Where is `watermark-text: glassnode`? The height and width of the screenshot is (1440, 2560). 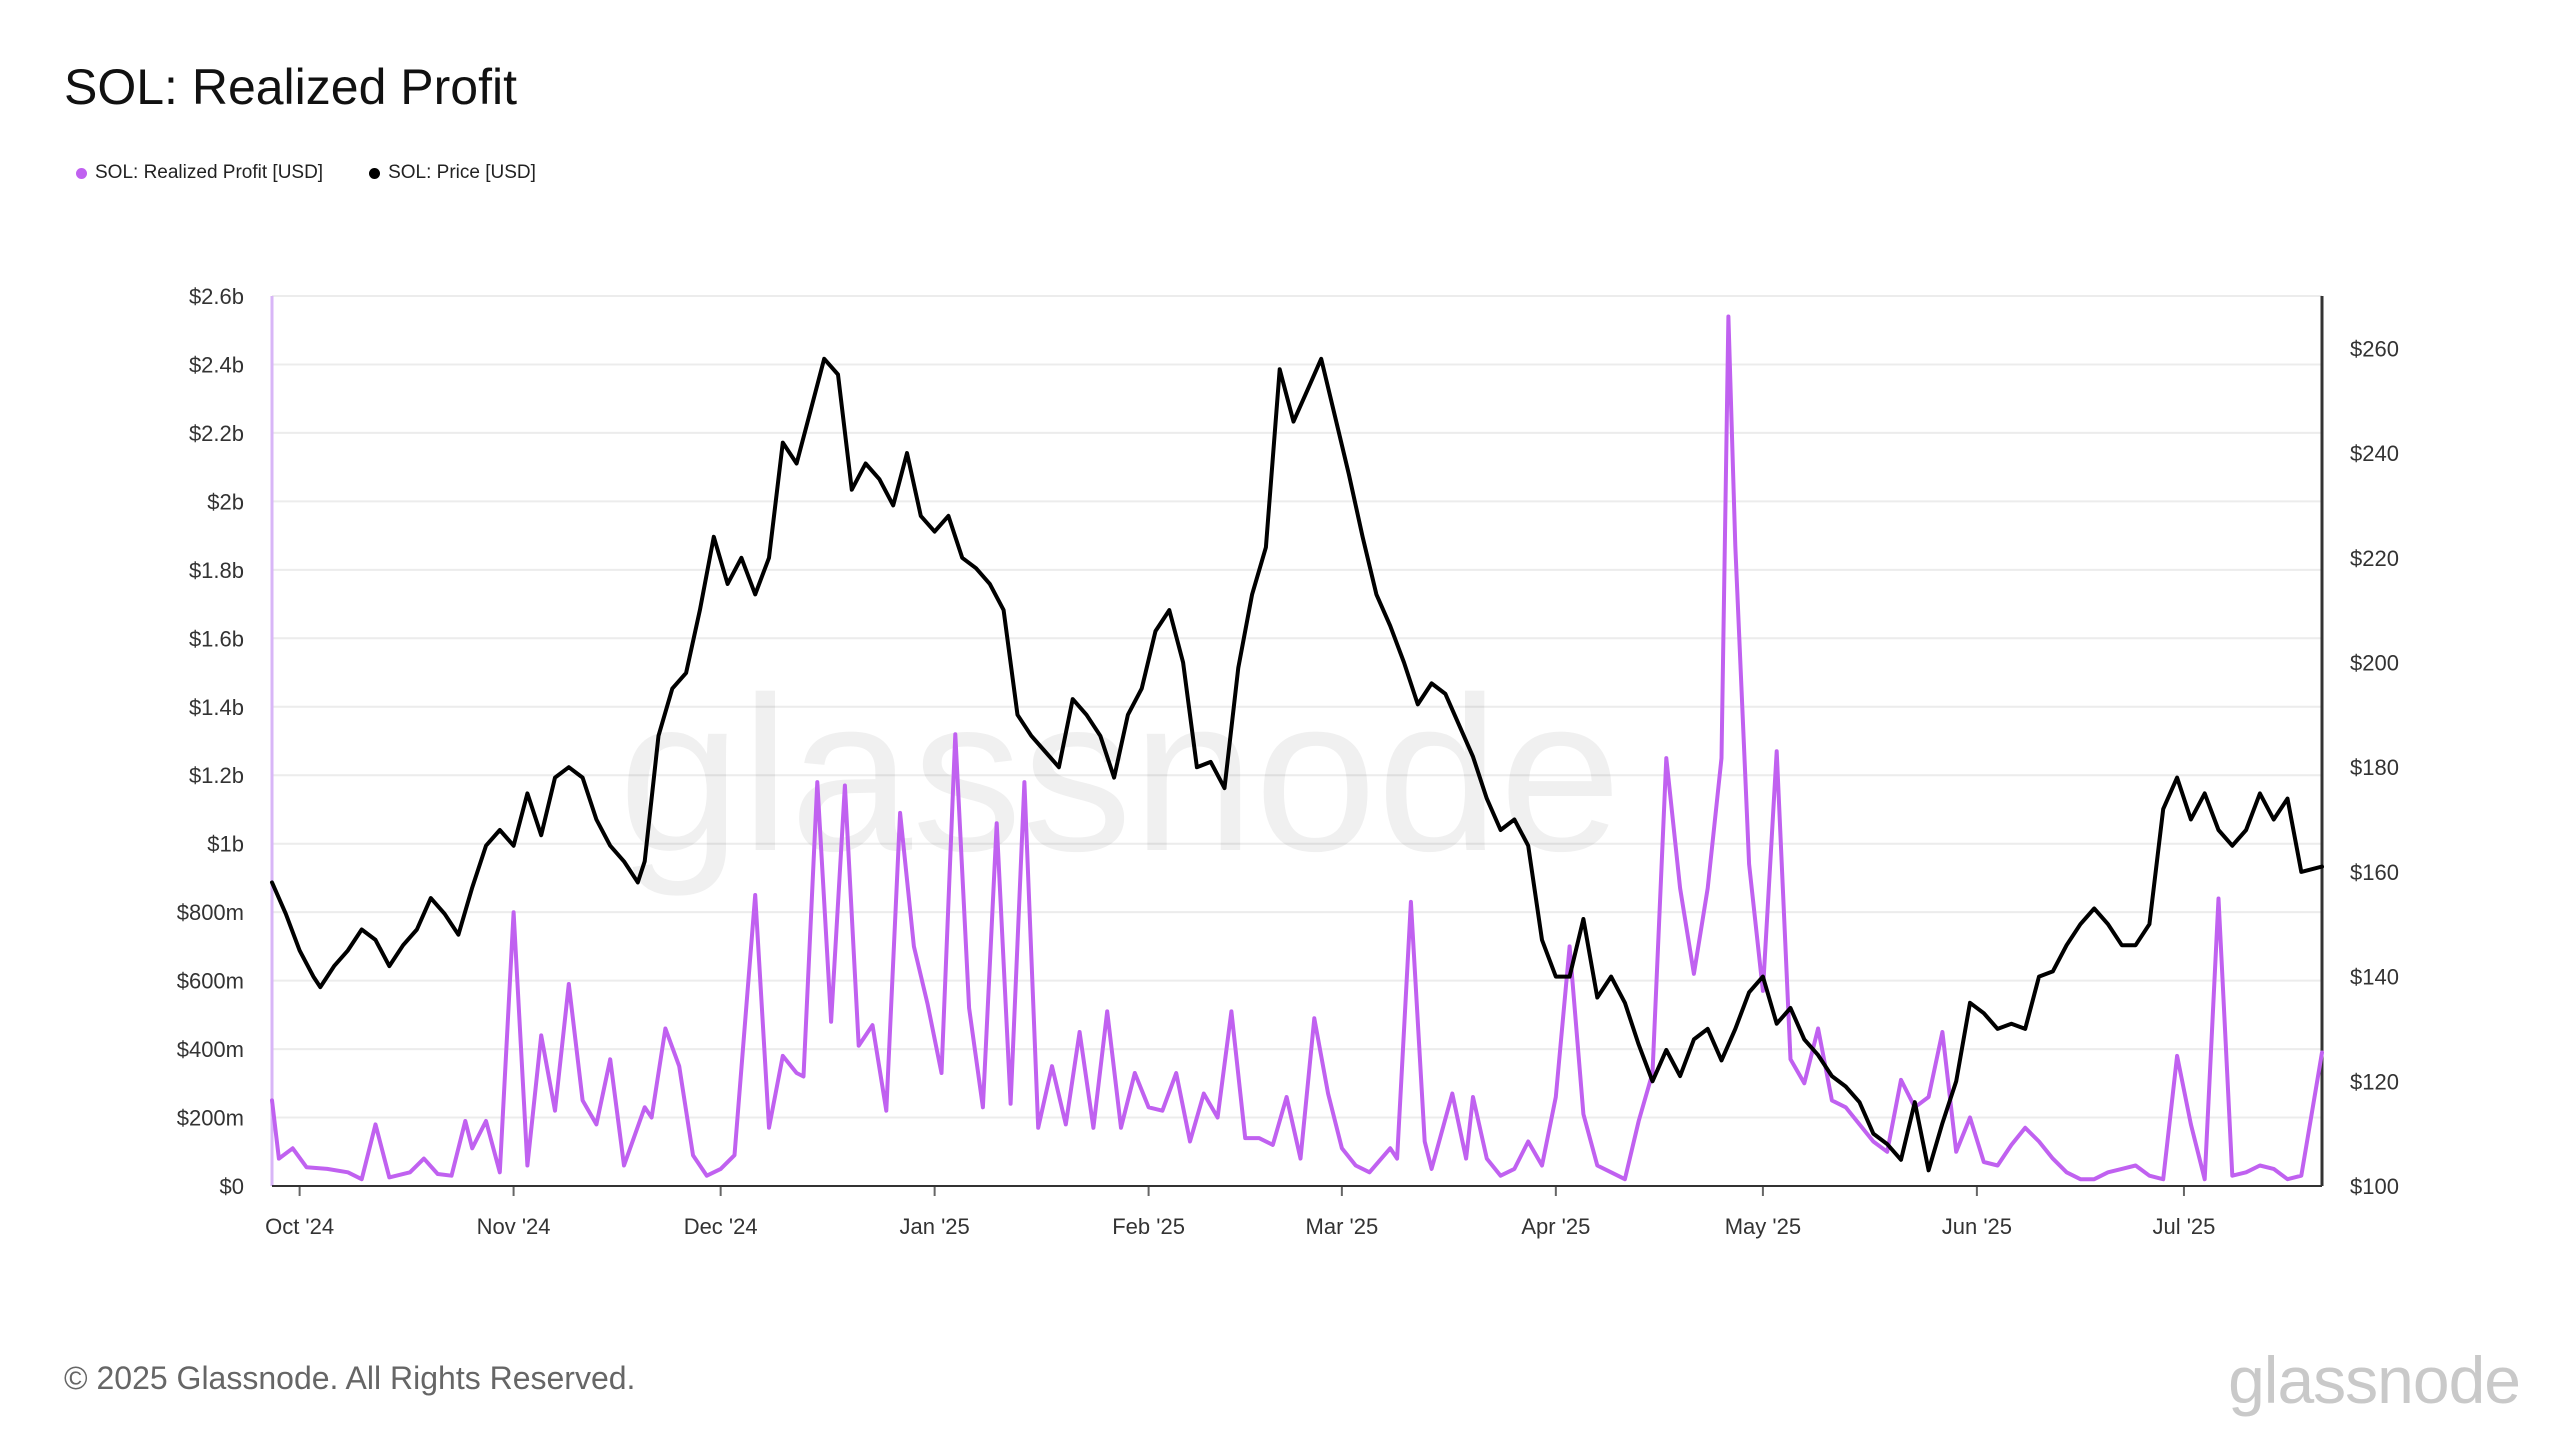 watermark-text: glassnode is located at coordinates (1120, 774).